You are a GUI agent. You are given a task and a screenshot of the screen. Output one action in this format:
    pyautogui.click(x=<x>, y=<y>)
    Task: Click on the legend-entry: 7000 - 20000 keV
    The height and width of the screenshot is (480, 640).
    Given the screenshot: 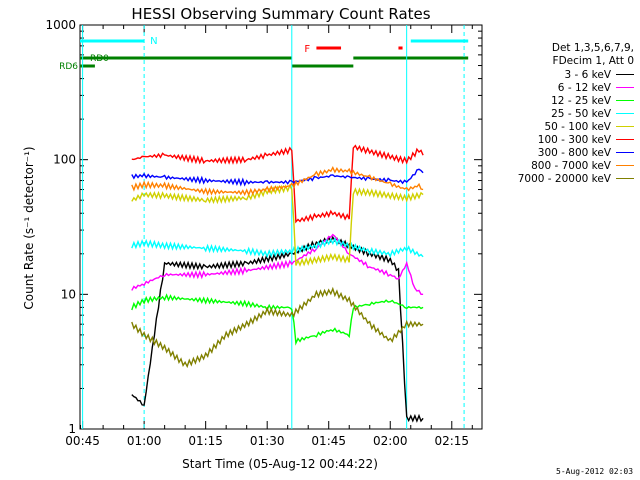 What is the action you would take?
    pyautogui.click(x=561, y=178)
    